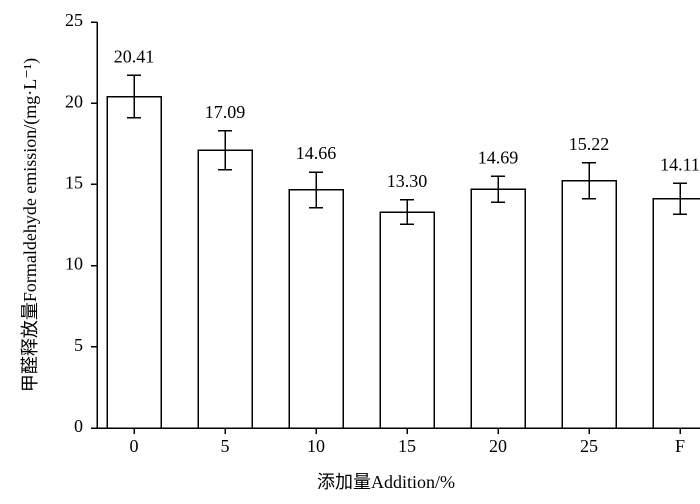 Image resolution: width=700 pixels, height=504 pixels. What do you see at coordinates (589, 446) in the screenshot?
I see `x-tick-label: 25` at bounding box center [589, 446].